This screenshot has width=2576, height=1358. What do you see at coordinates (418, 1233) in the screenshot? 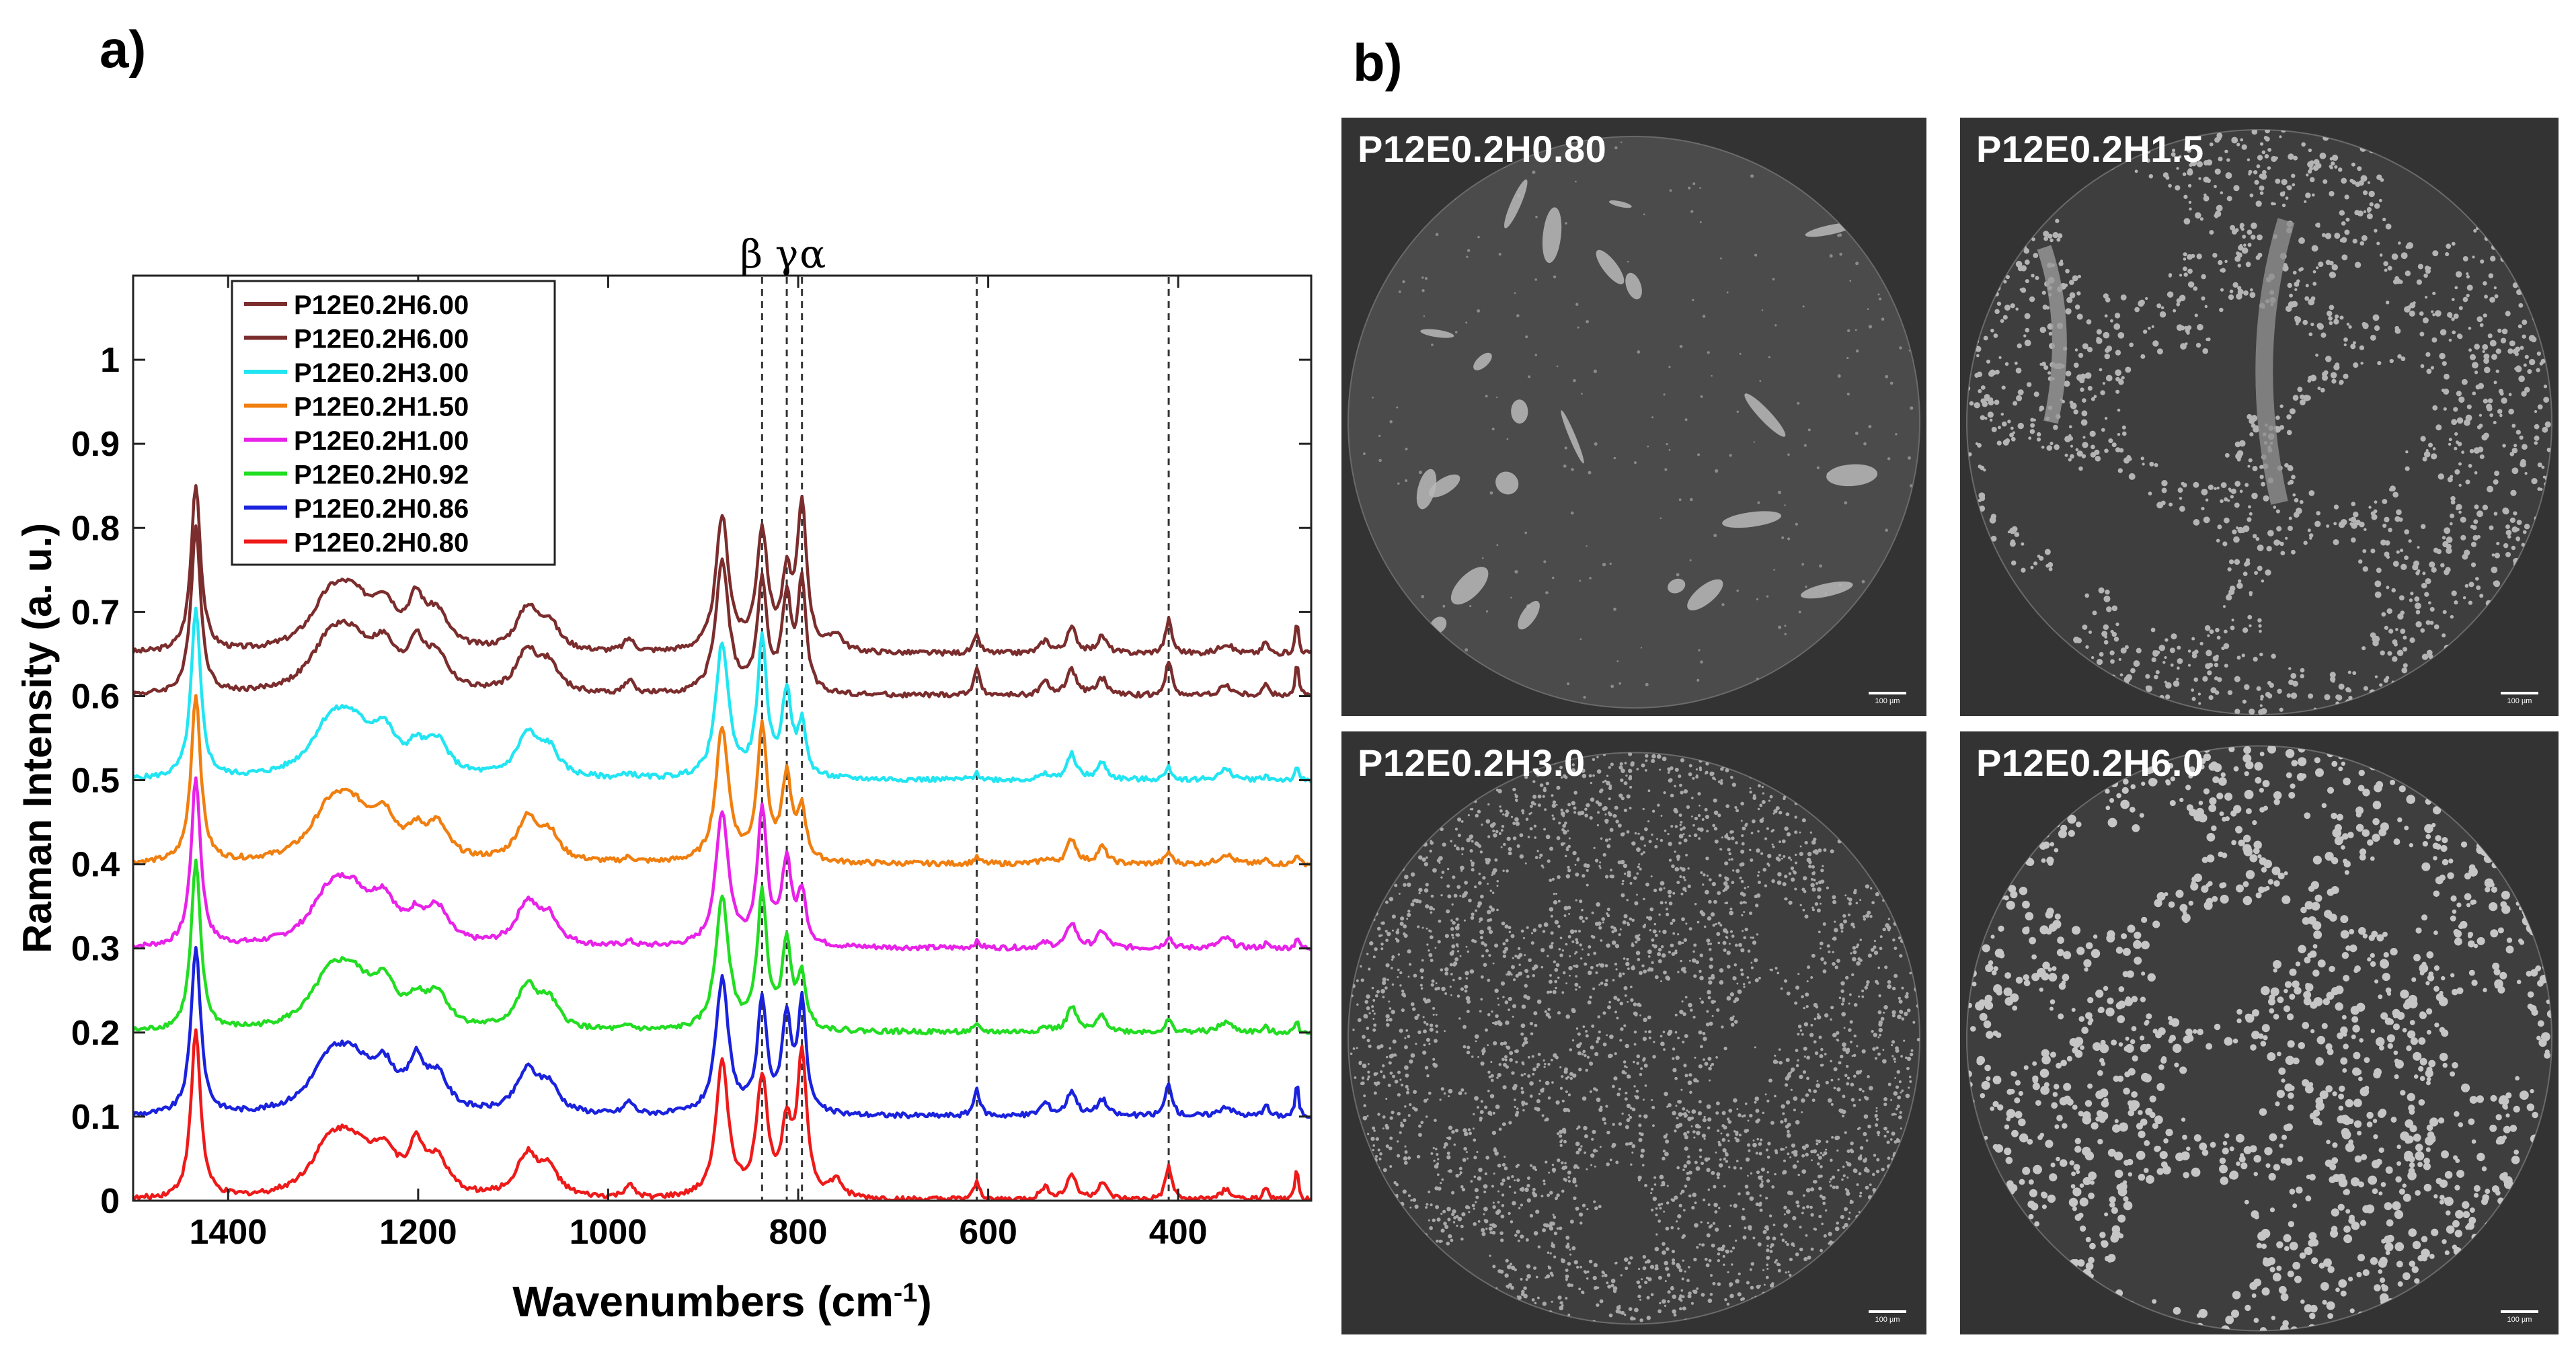
I see `x-tick-label: 1200` at bounding box center [418, 1233].